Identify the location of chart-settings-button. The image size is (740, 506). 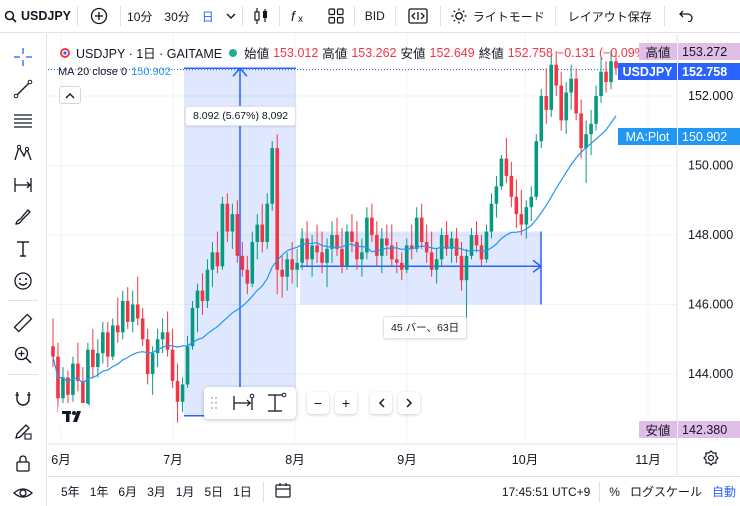
(711, 459).